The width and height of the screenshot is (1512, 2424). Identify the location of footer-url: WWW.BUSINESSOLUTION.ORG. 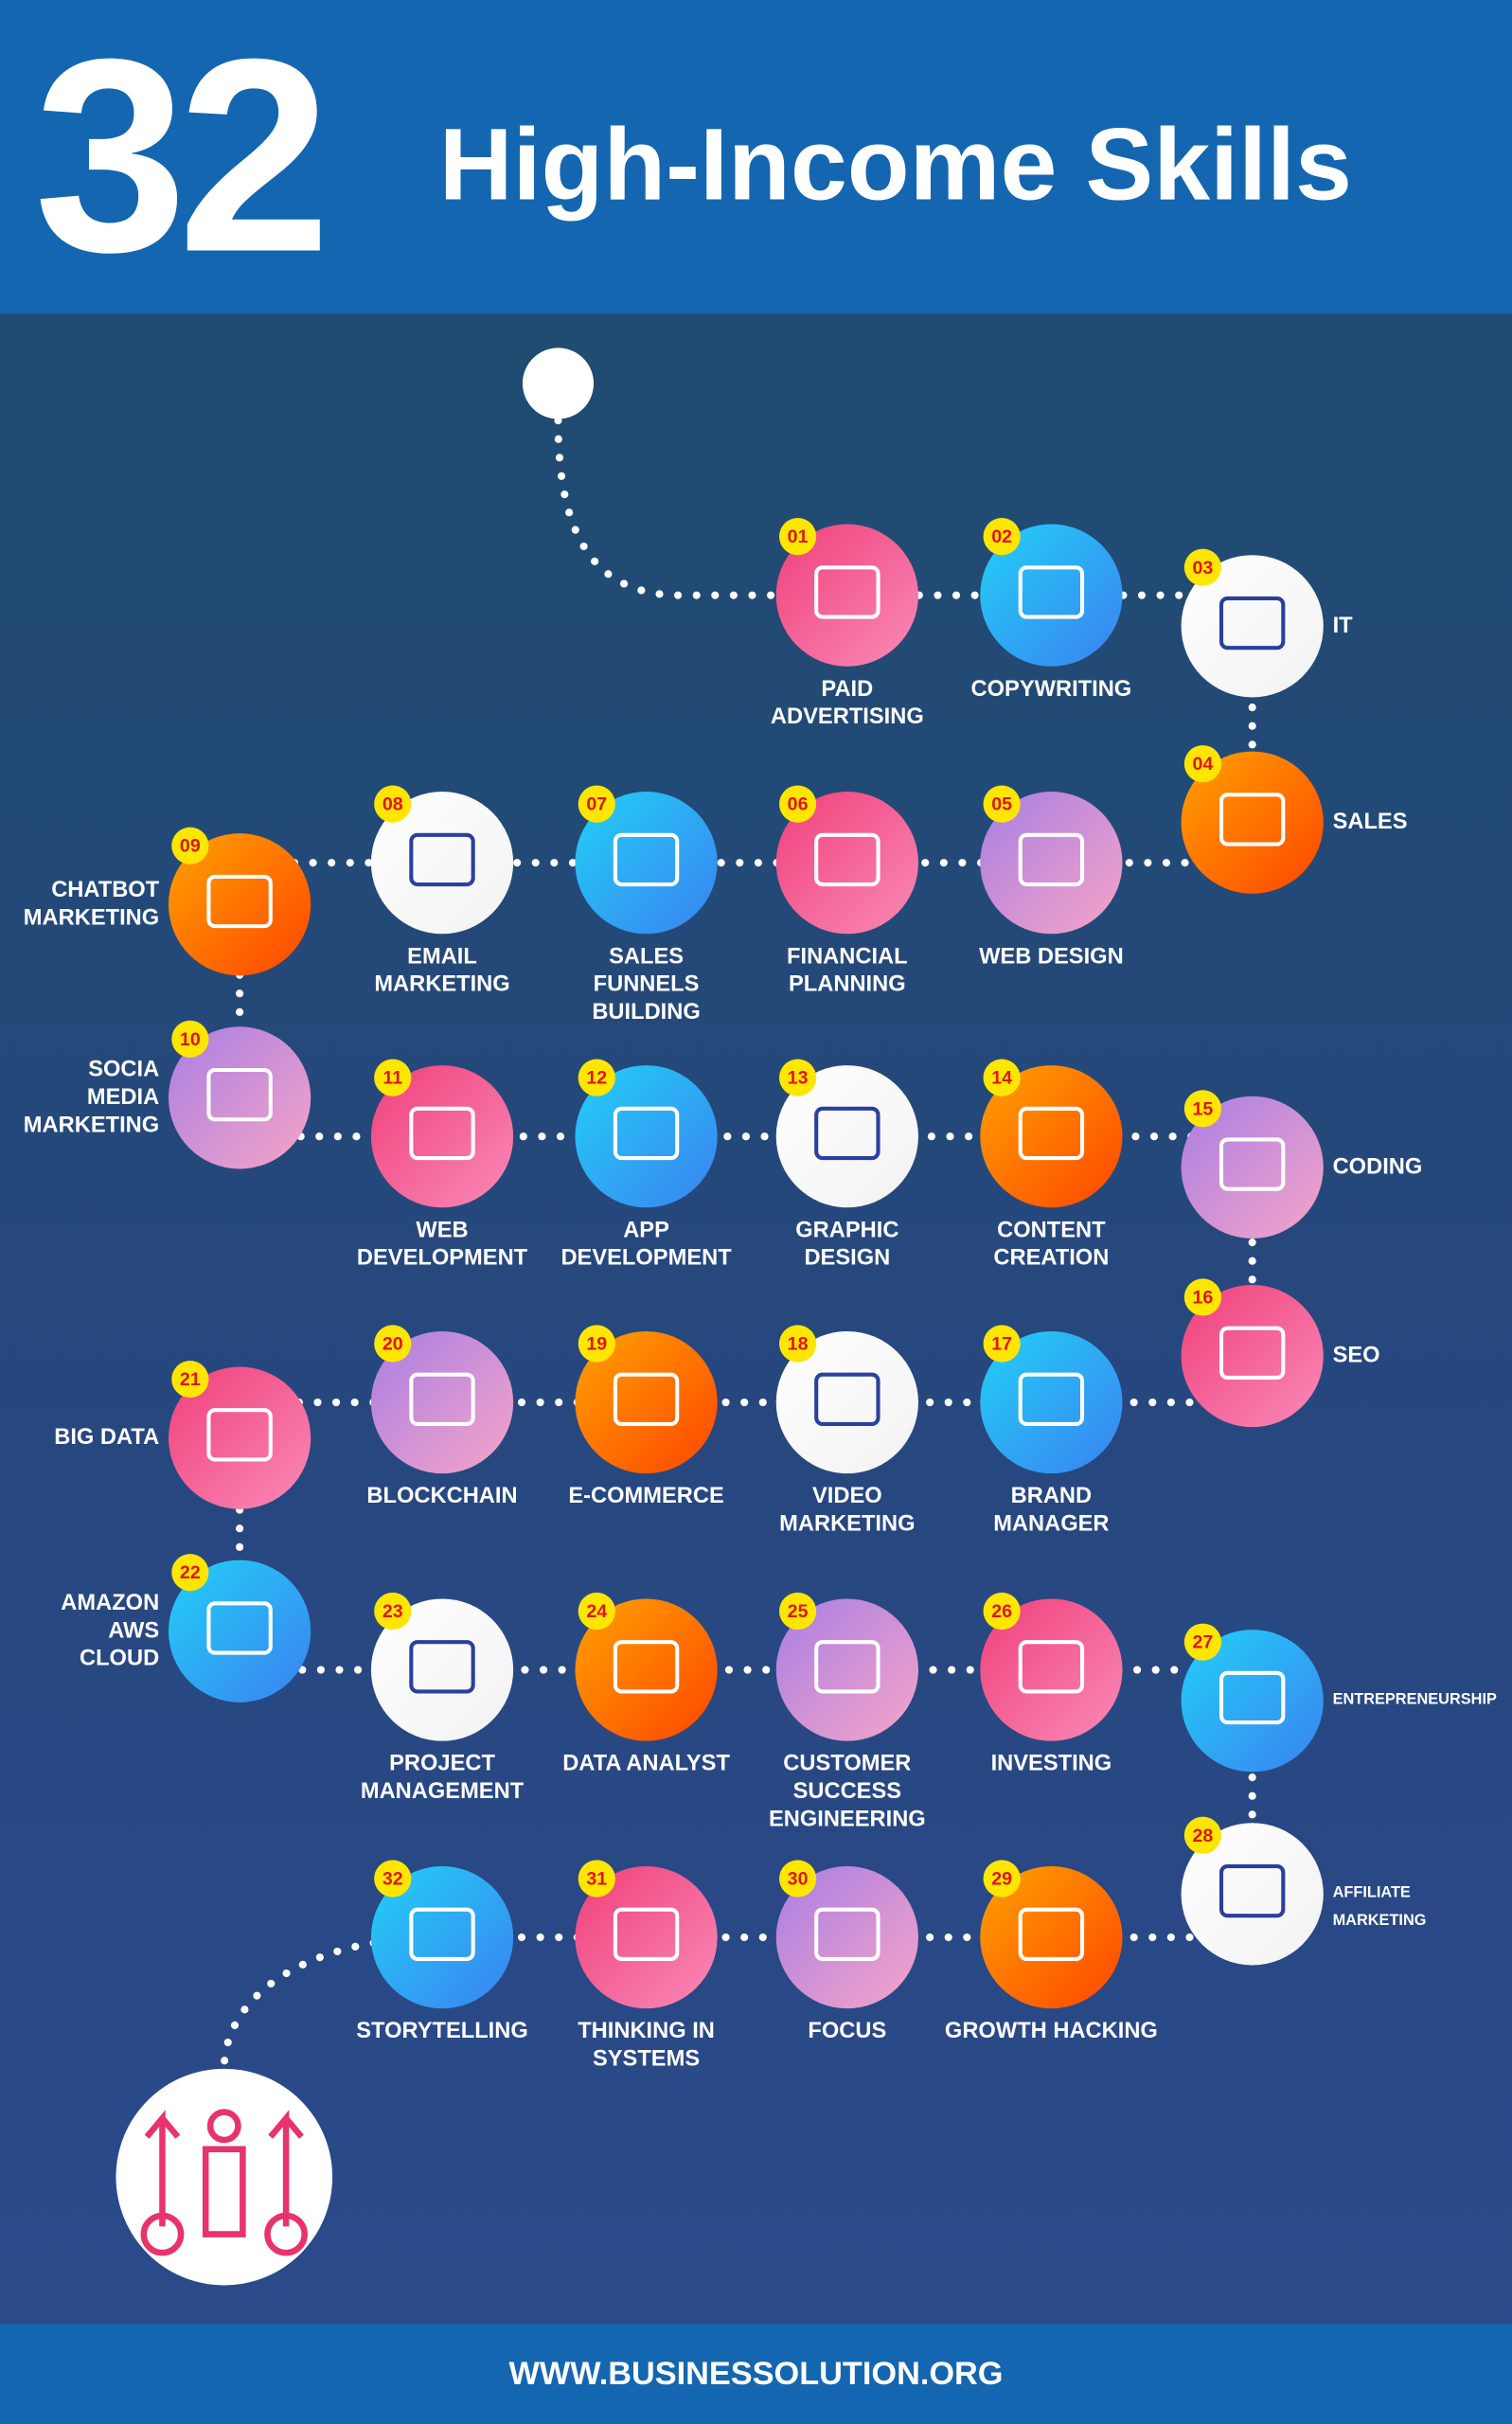
(756, 2373).